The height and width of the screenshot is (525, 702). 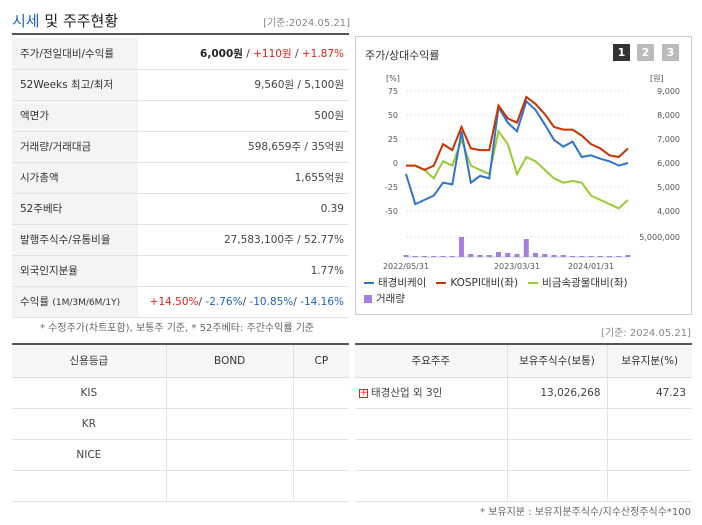 What do you see at coordinates (243, 178) in the screenshot?
I see `stat-value: 1,655억원` at bounding box center [243, 178].